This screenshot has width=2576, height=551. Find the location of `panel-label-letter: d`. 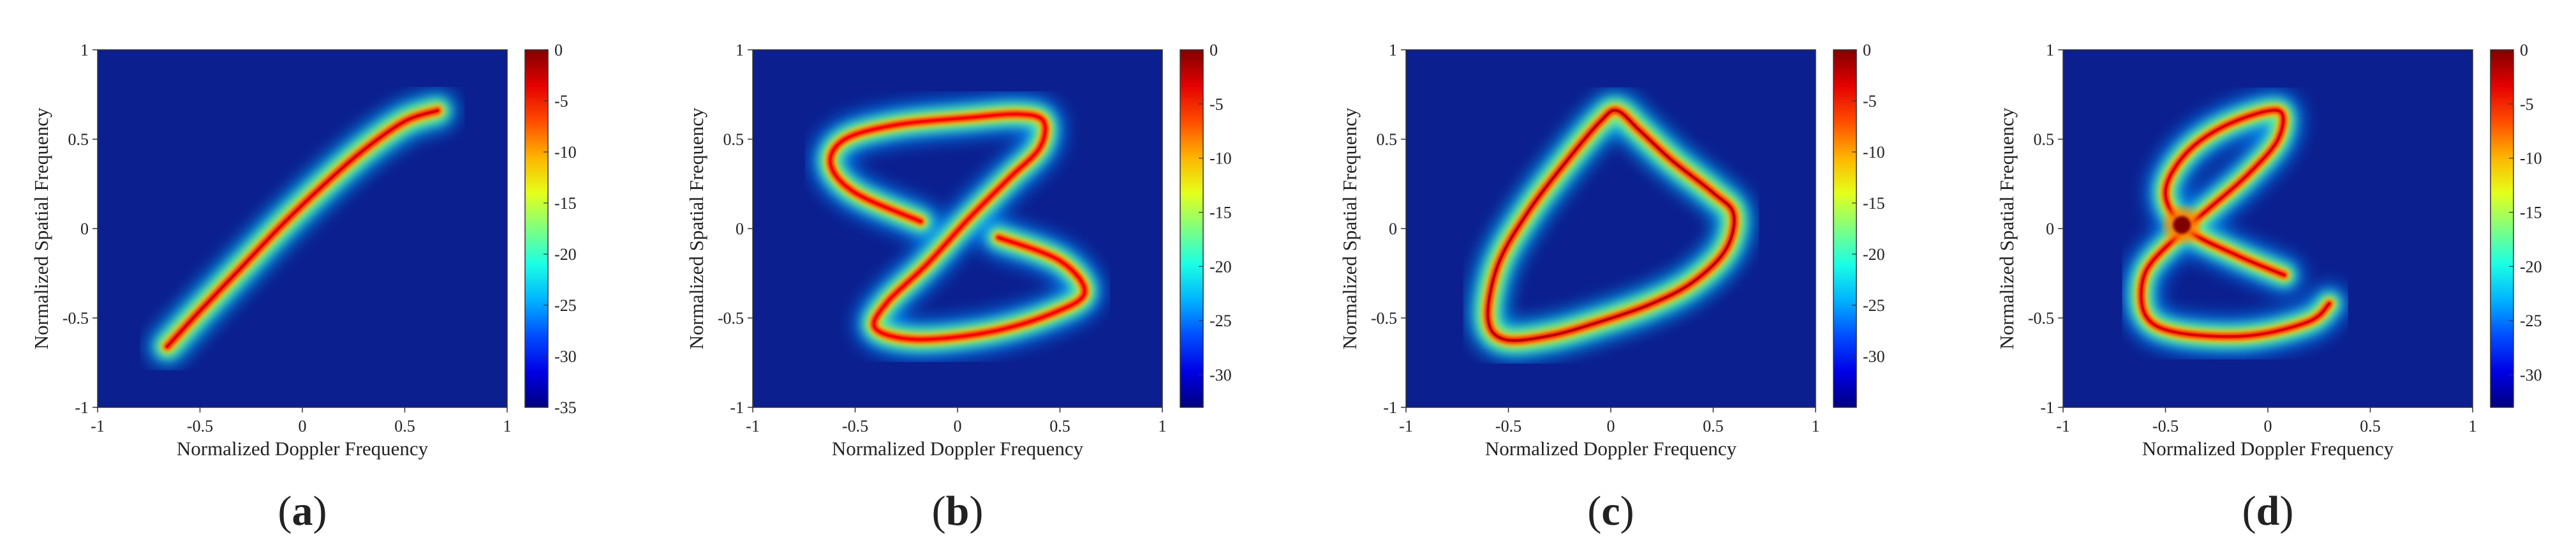

panel-label-letter: d is located at coordinates (2268, 511).